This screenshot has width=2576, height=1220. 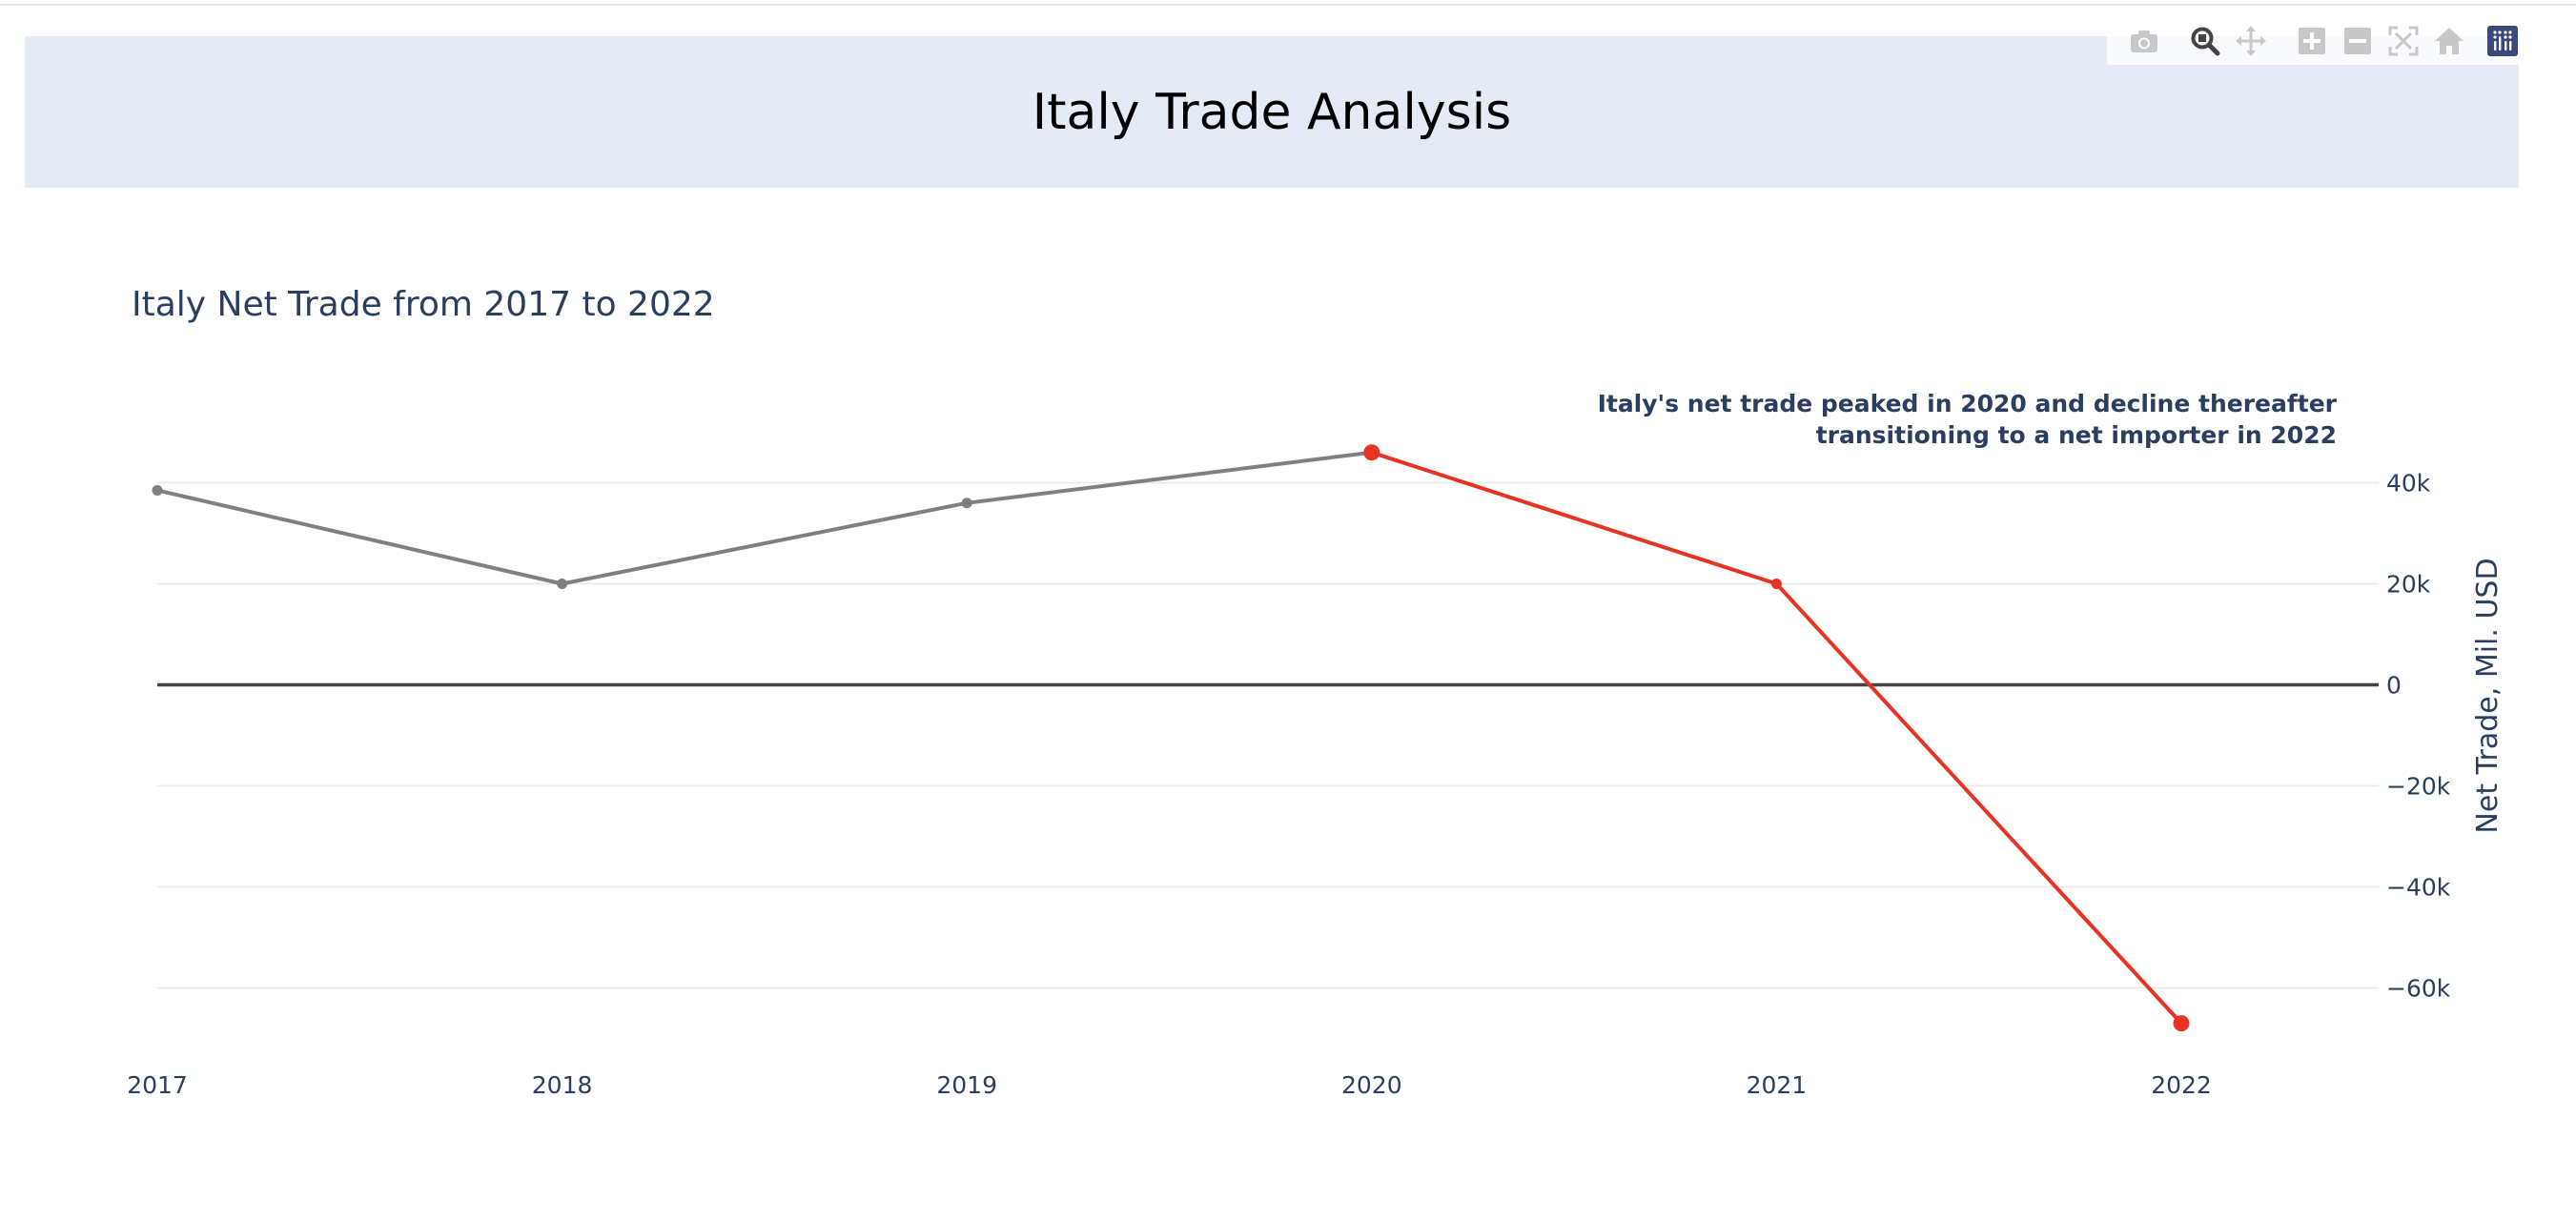 What do you see at coordinates (2144, 41) in the screenshot?
I see `camera-icon` at bounding box center [2144, 41].